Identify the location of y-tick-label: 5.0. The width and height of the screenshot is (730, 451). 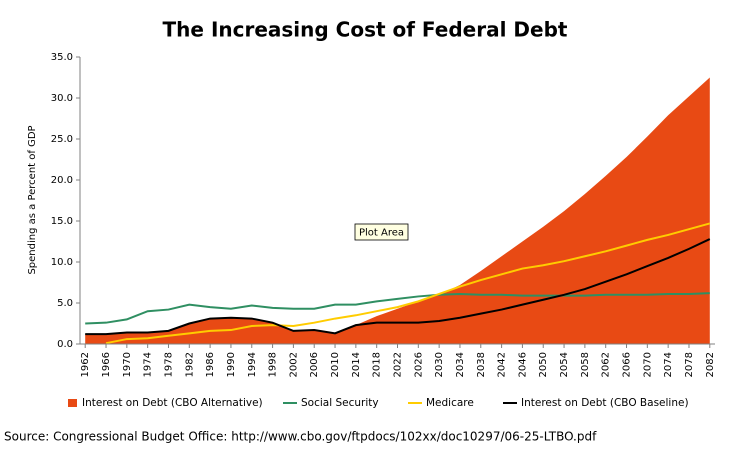
(65, 303).